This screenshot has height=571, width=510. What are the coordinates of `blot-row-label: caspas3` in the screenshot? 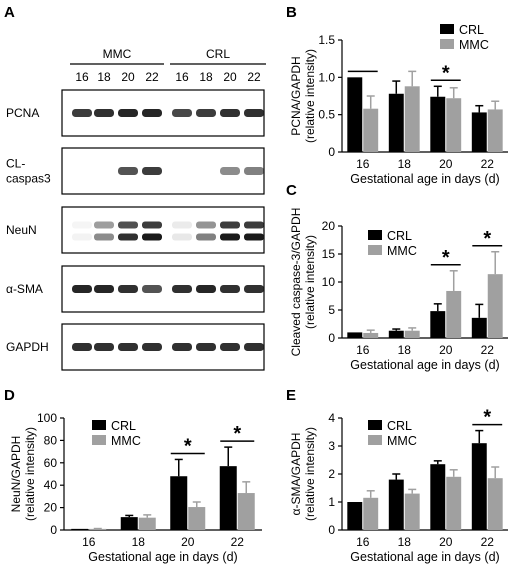 It's located at (28, 179).